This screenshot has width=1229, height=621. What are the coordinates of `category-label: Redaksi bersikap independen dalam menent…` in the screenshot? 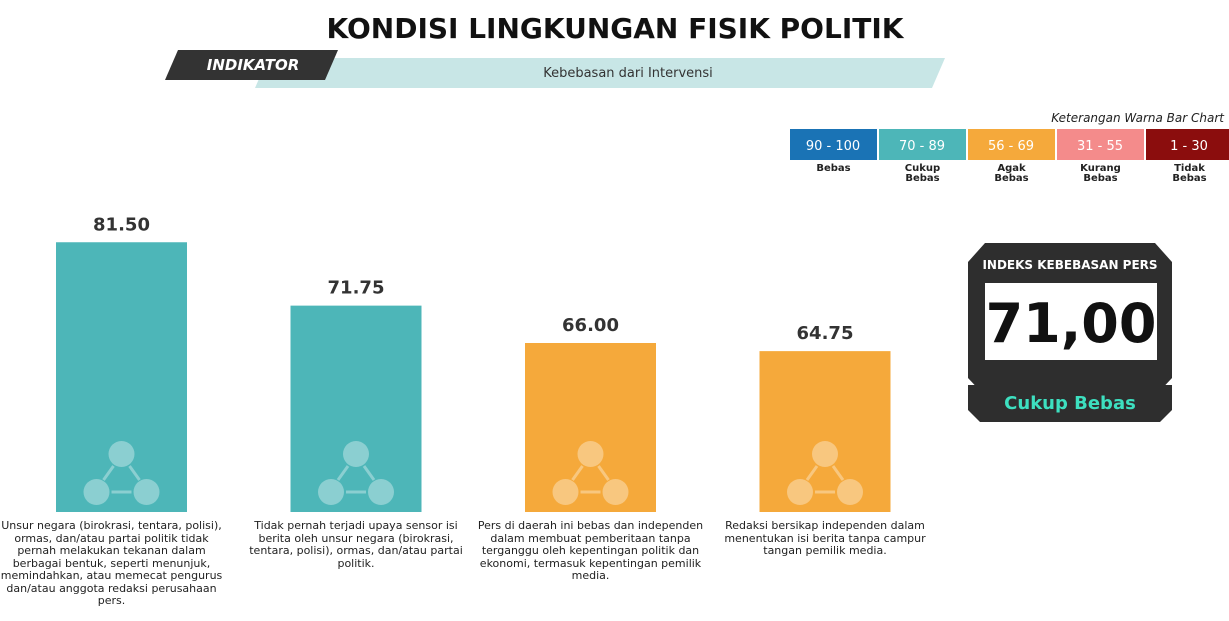 It's located at (825, 538).